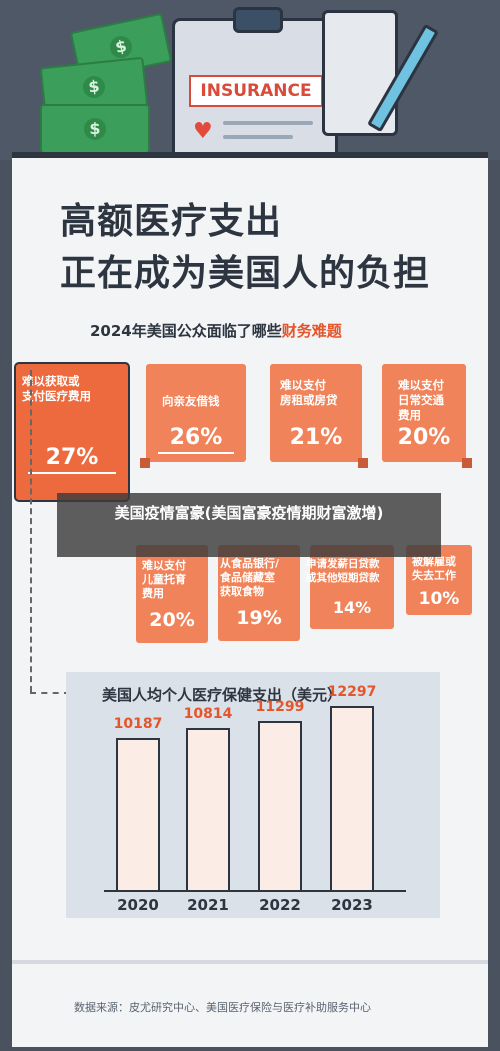 This screenshot has height=1051, width=500. What do you see at coordinates (193, 416) in the screenshot?
I see `issue-tile: 向亲友借钱 26%` at bounding box center [193, 416].